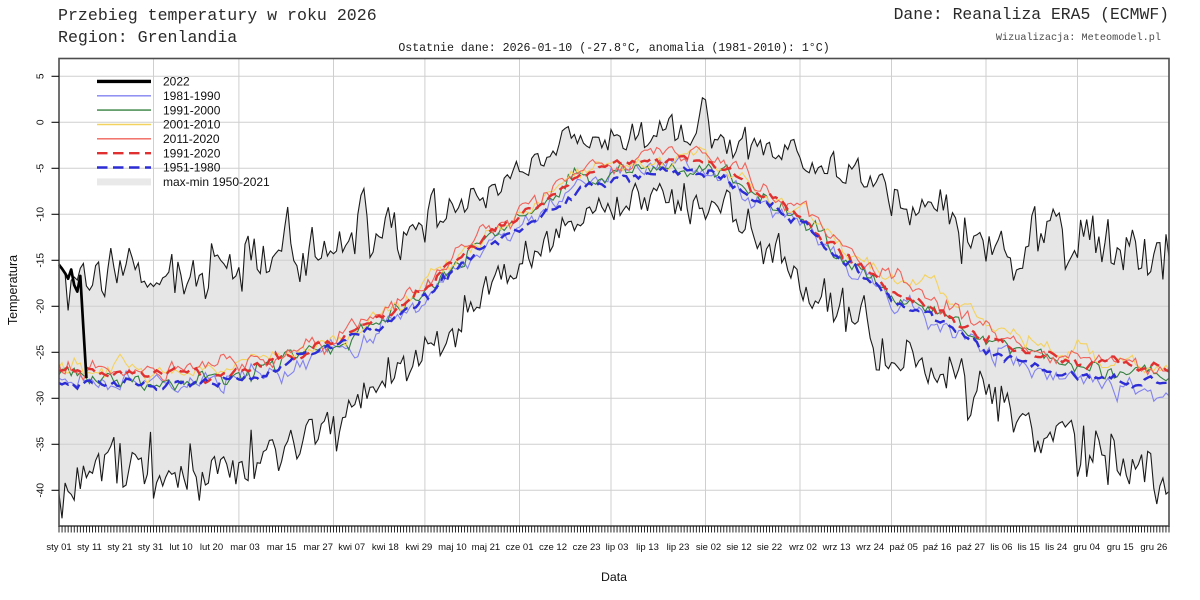  I want to click on svg-text: kwi 29, so click(418, 547).